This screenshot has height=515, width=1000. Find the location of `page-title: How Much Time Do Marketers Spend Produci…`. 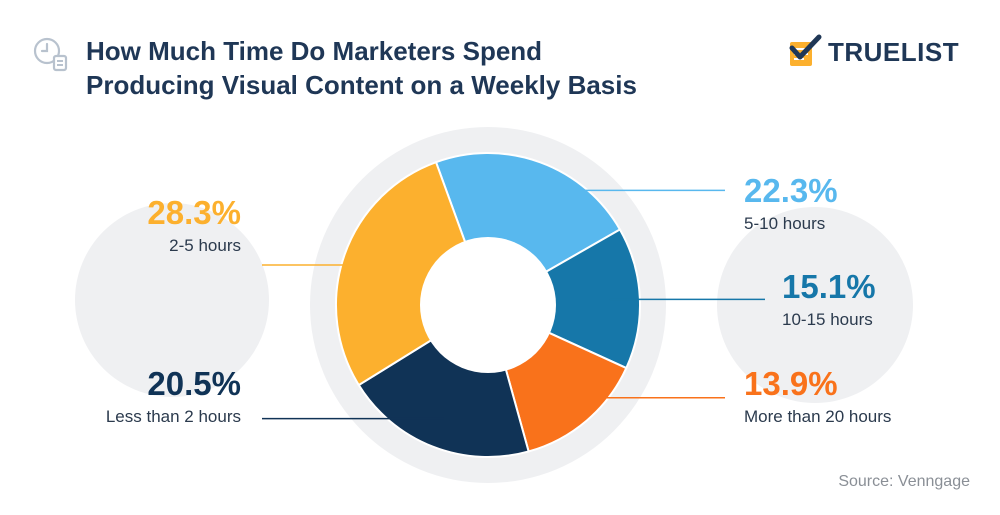

page-title: How Much Time Do Marketers Spend Produci… is located at coordinates (361, 68).